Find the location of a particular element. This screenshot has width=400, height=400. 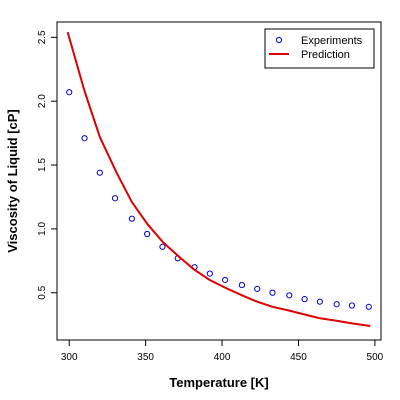

y-tick-label: 2.5 is located at coordinates (42, 37).